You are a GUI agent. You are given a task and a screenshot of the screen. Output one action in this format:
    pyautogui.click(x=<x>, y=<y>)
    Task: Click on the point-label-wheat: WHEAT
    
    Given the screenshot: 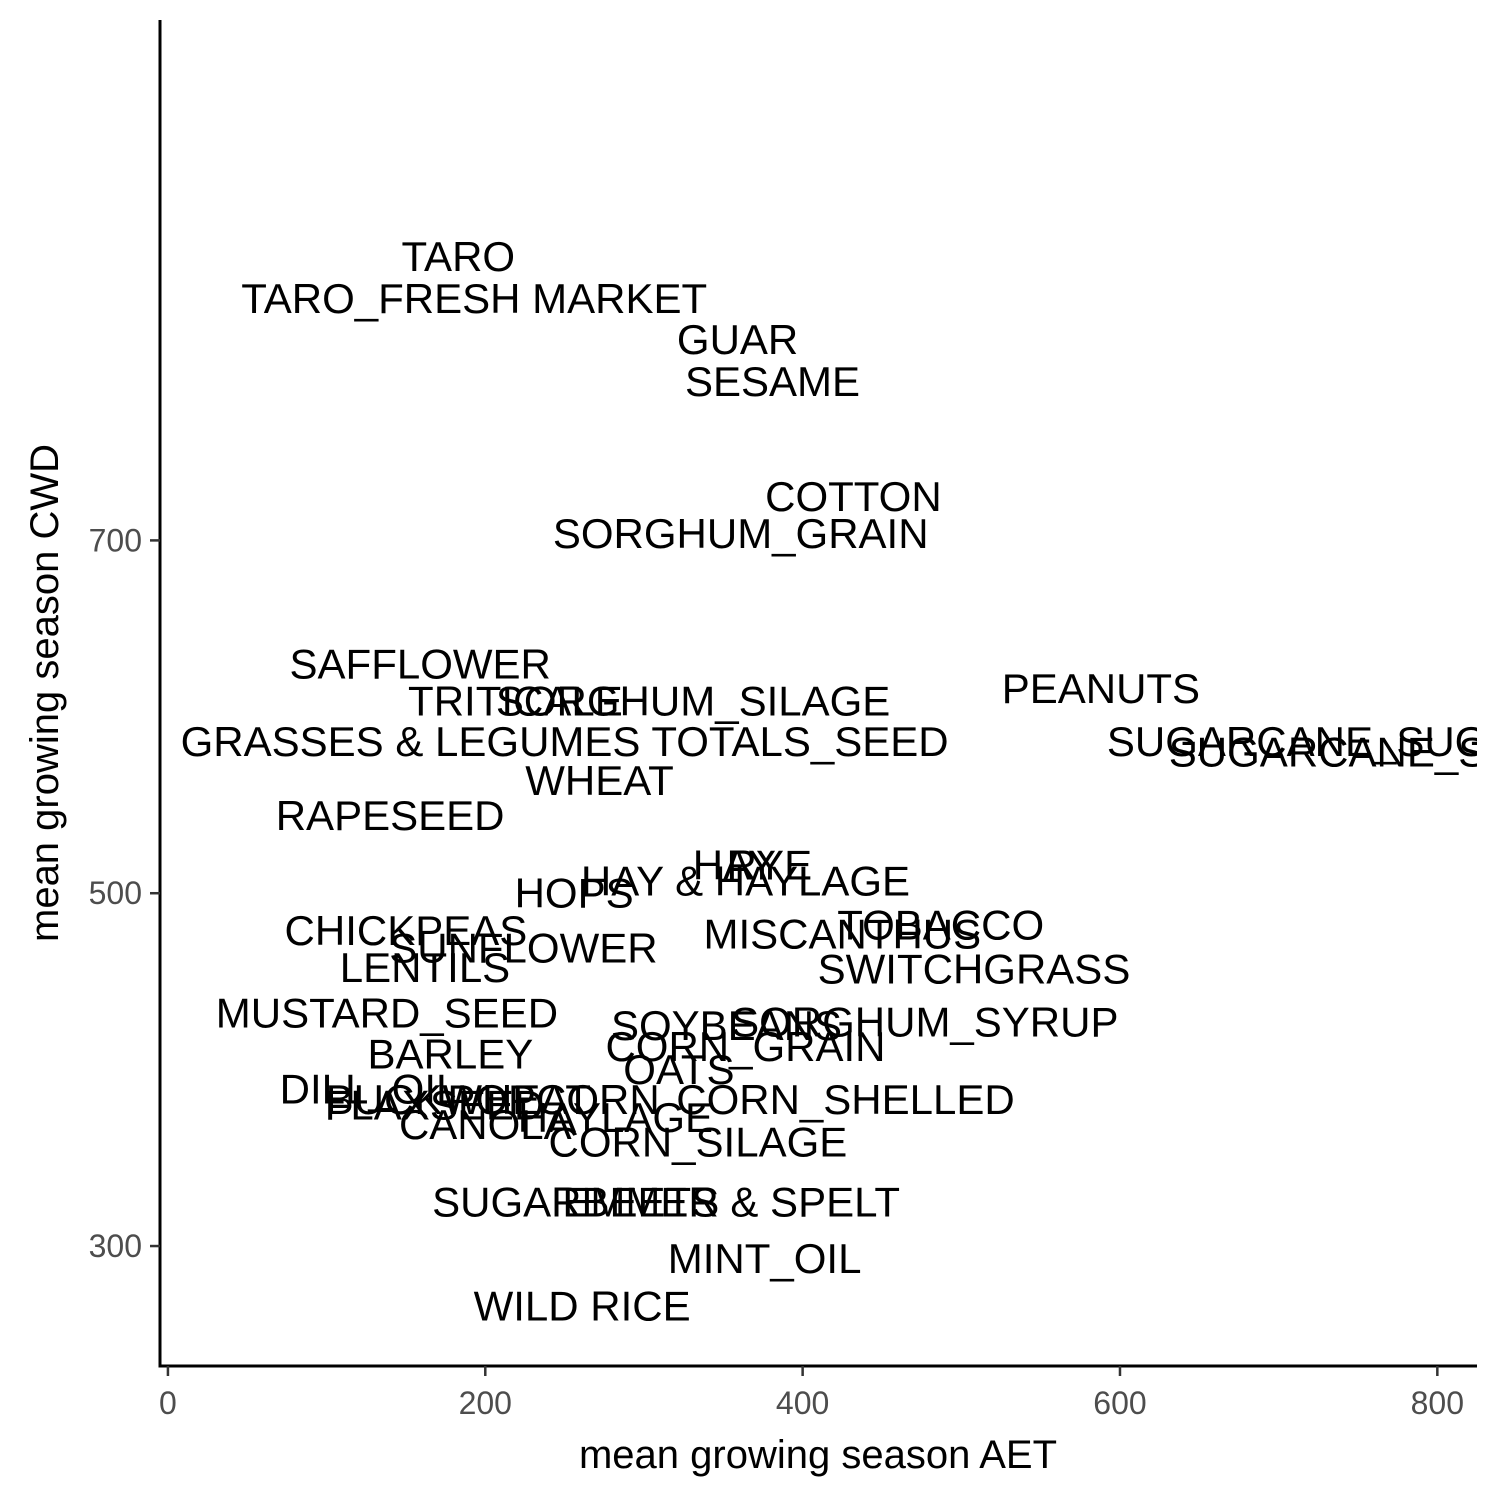 What is the action you would take?
    pyautogui.click(x=599, y=780)
    